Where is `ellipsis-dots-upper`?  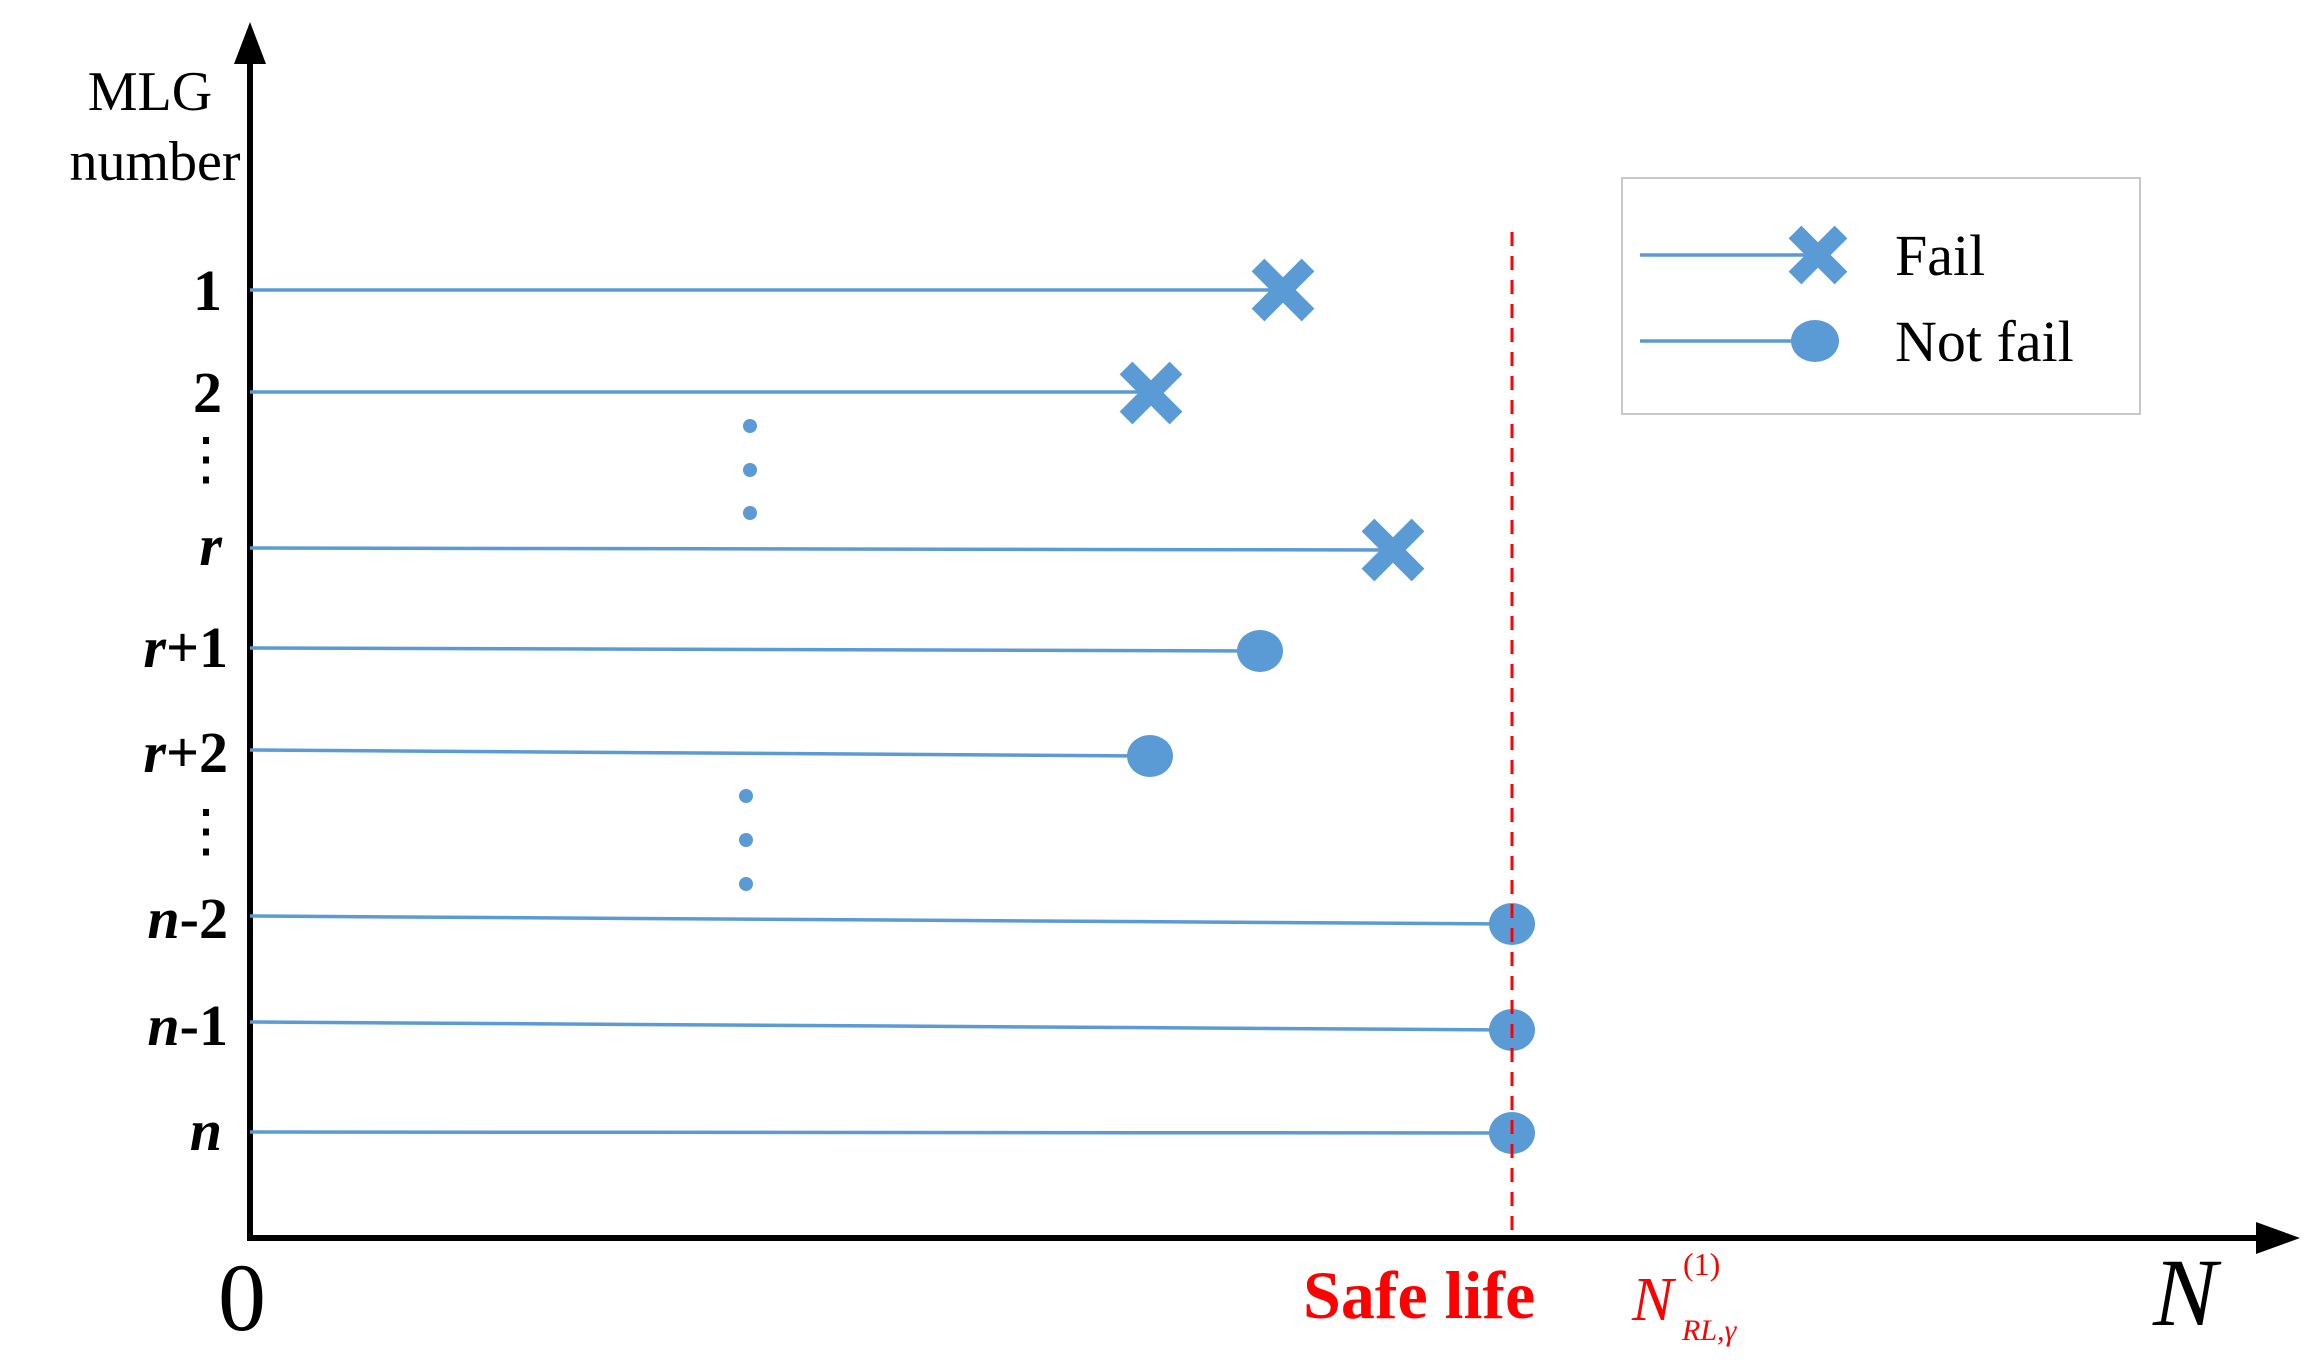
ellipsis-dots-upper is located at coordinates (750, 469).